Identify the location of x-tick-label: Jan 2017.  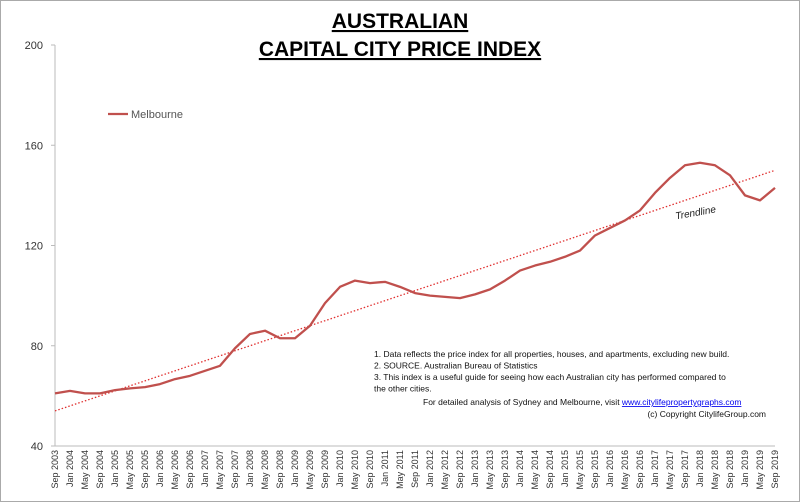
(655, 468).